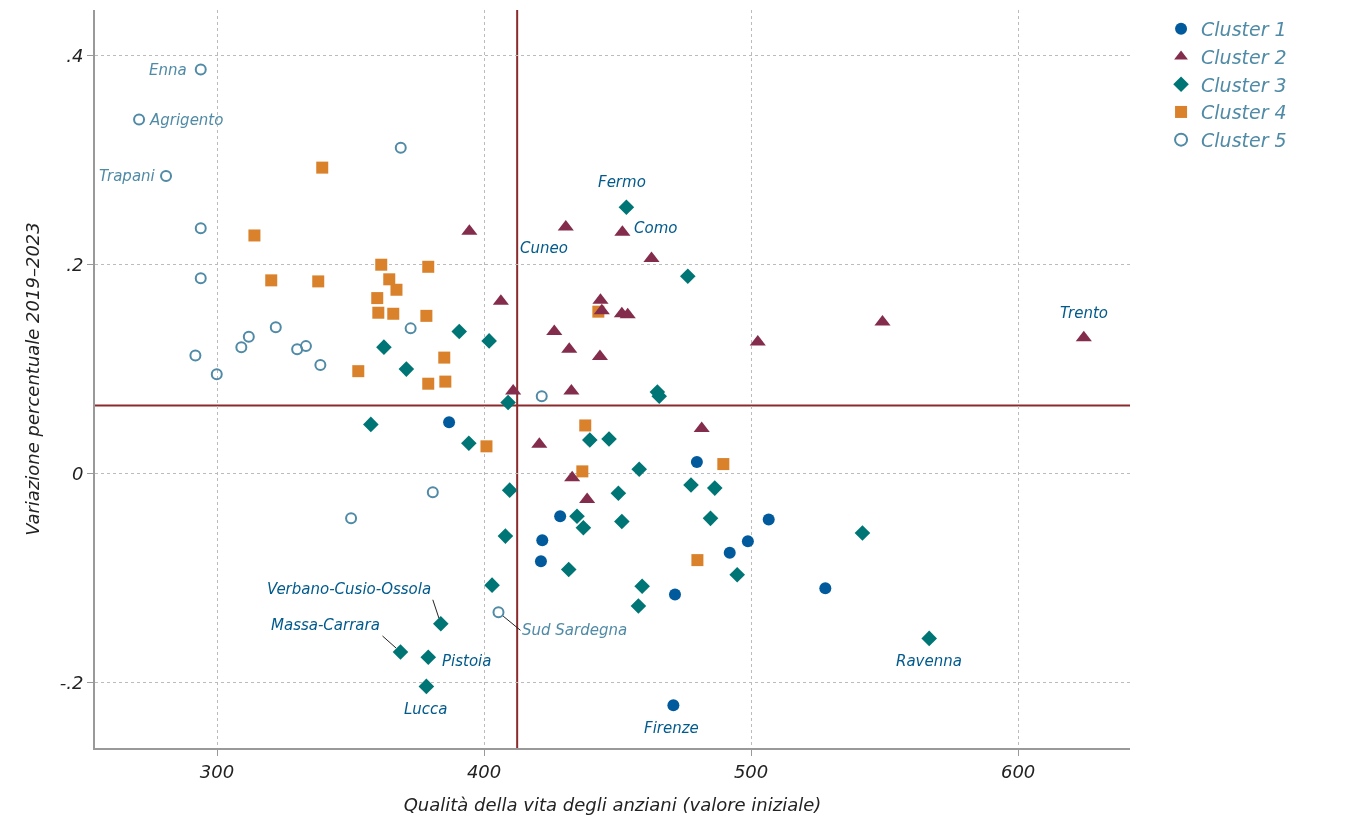 Image resolution: width=1365 pixels, height=836 pixels. What do you see at coordinates (751, 771) in the screenshot?
I see `x-tick-label: 500` at bounding box center [751, 771].